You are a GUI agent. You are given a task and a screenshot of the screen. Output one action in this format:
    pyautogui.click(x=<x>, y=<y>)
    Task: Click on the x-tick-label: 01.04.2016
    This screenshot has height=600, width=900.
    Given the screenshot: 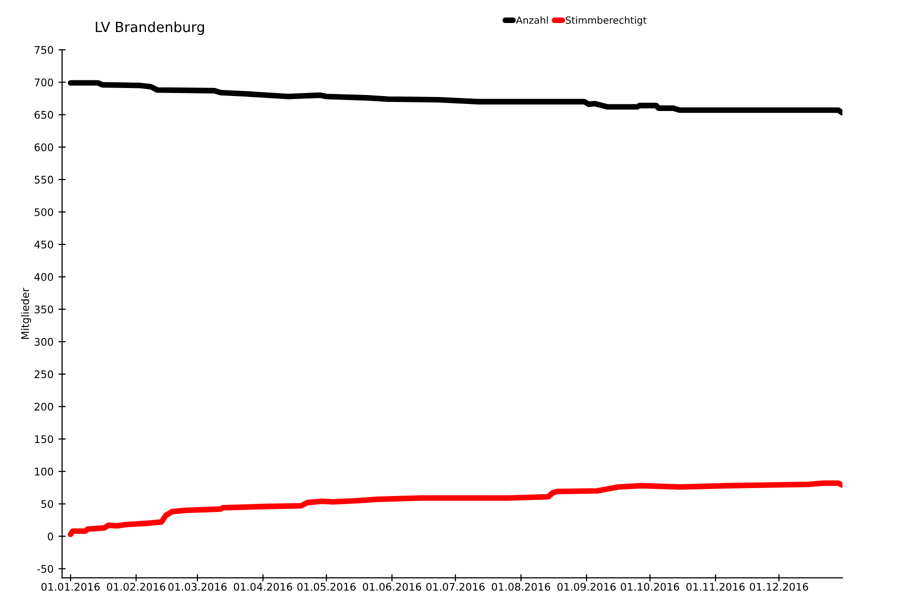 What is the action you would take?
    pyautogui.click(x=263, y=586)
    